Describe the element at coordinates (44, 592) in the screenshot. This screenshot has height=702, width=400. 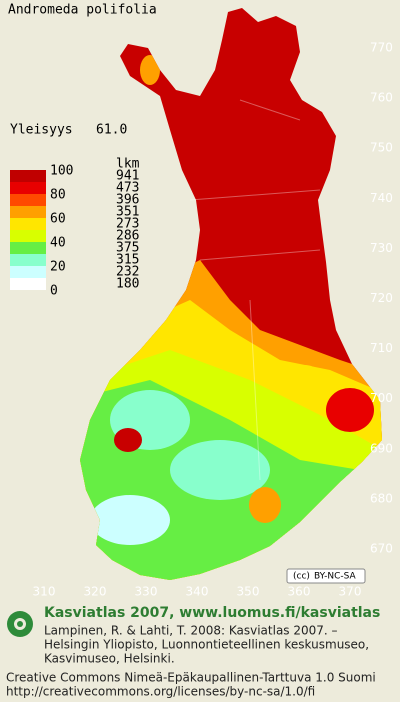
I see `x-grid-label: 310` at that location.